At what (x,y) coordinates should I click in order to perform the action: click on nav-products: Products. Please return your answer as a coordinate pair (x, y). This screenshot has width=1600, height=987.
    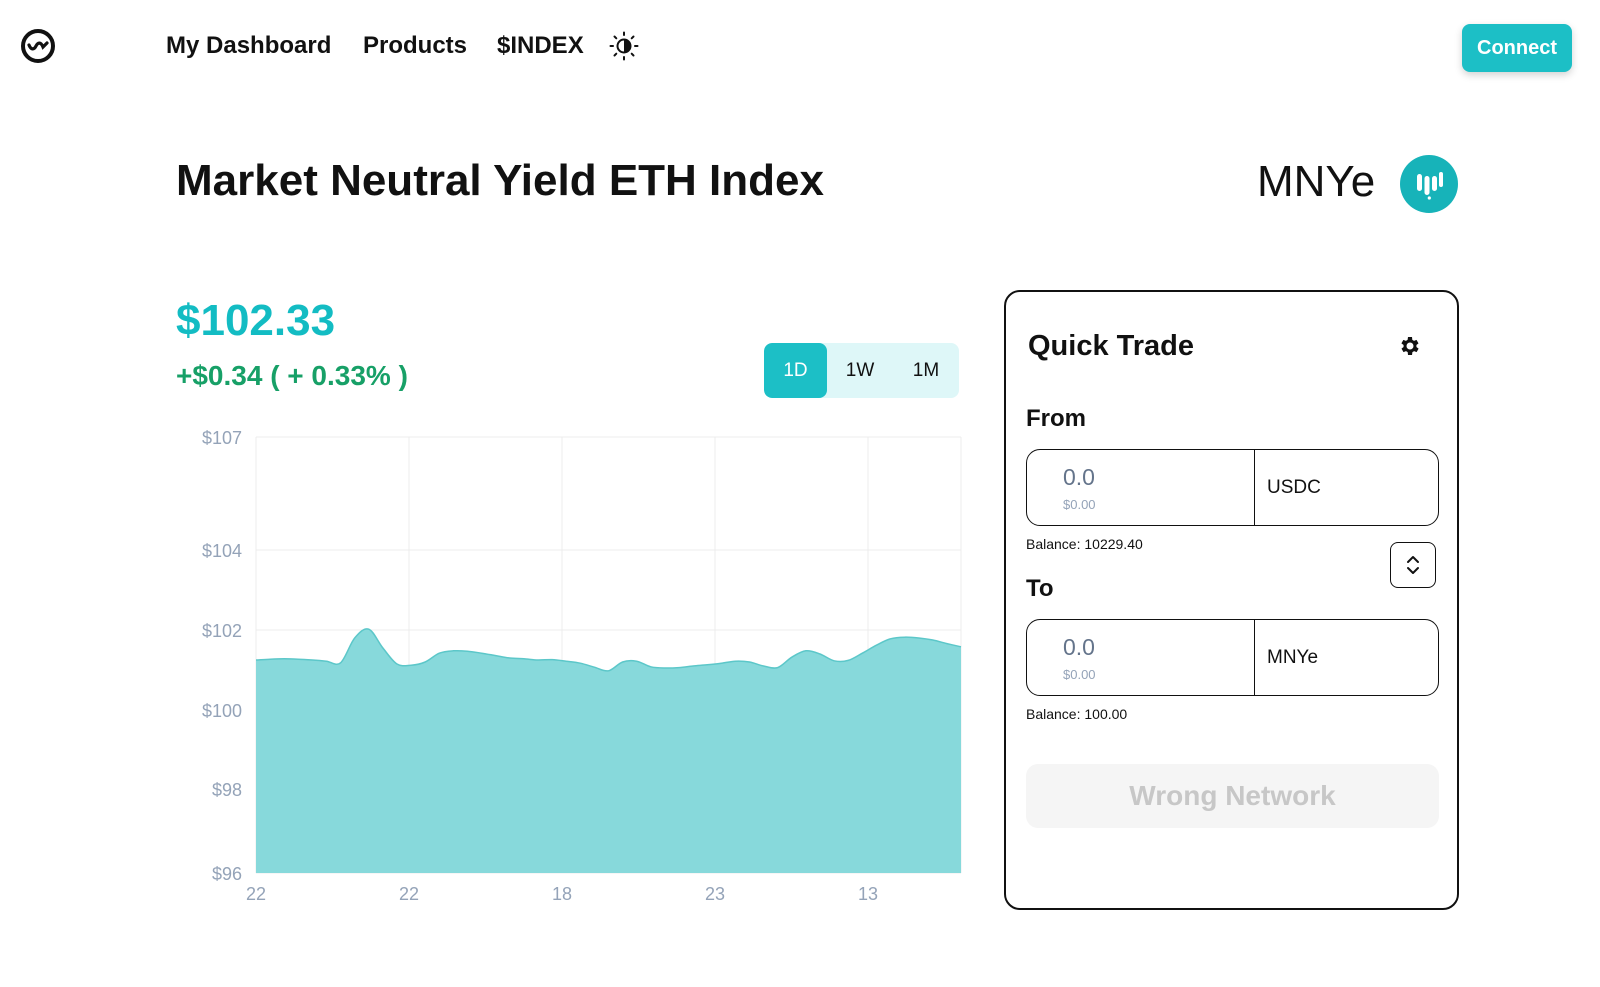
    Looking at the image, I should click on (415, 45).